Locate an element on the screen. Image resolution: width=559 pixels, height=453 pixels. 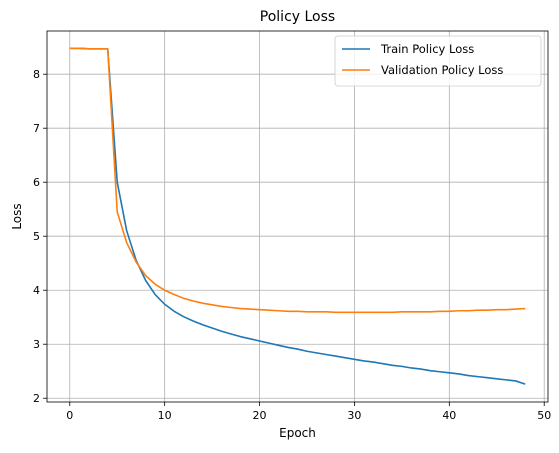
x-axis-label: Epoch is located at coordinates (297, 433).